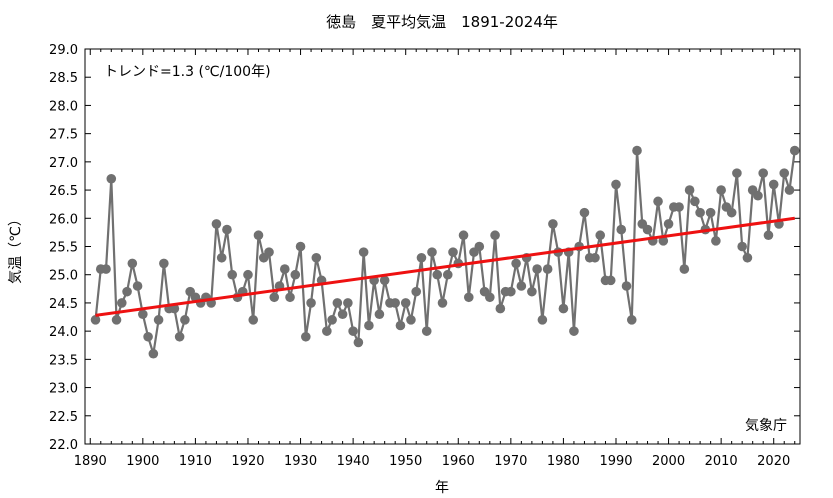 The height and width of the screenshot is (498, 833). Describe the element at coordinates (63, 163) in the screenshot. I see `y-tick-label: 27.0` at that location.